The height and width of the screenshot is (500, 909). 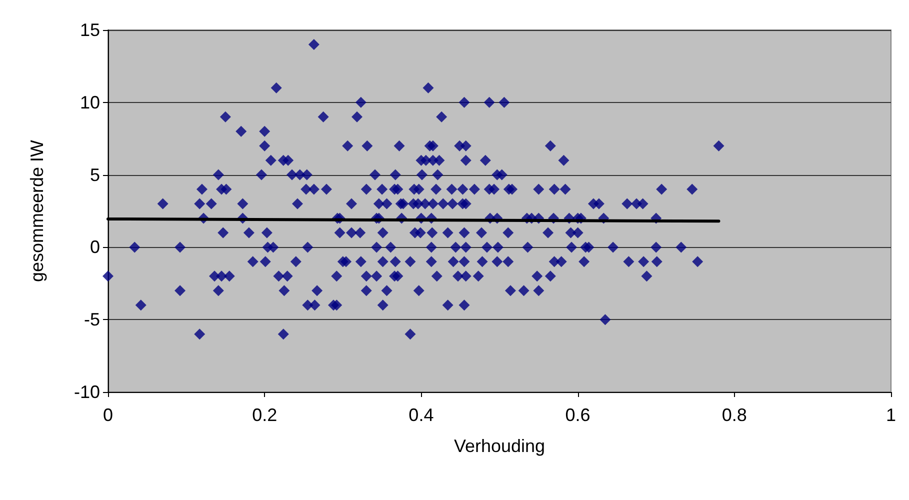 What do you see at coordinates (95, 247) in the screenshot?
I see `y-tick-label: 0` at bounding box center [95, 247].